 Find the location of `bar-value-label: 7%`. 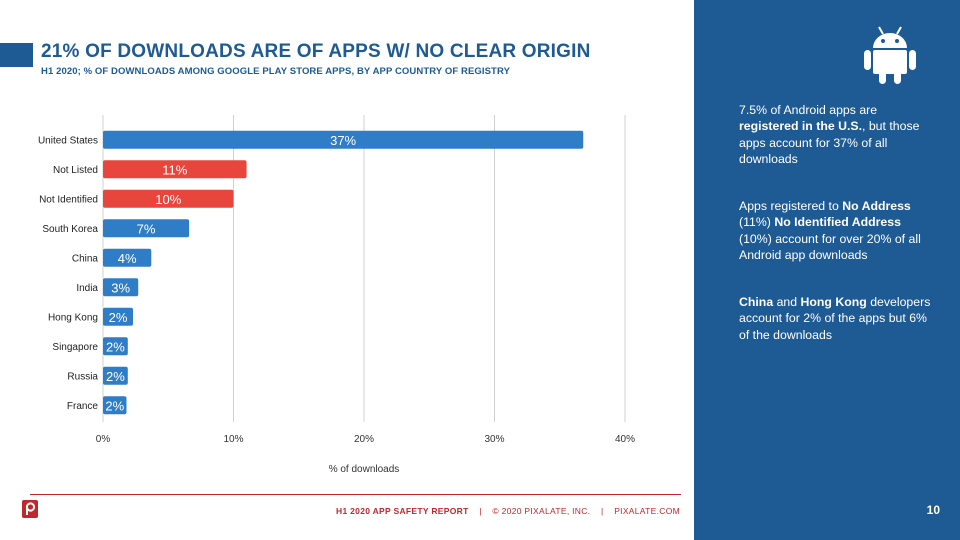

bar-value-label: 7% is located at coordinates (146, 228).